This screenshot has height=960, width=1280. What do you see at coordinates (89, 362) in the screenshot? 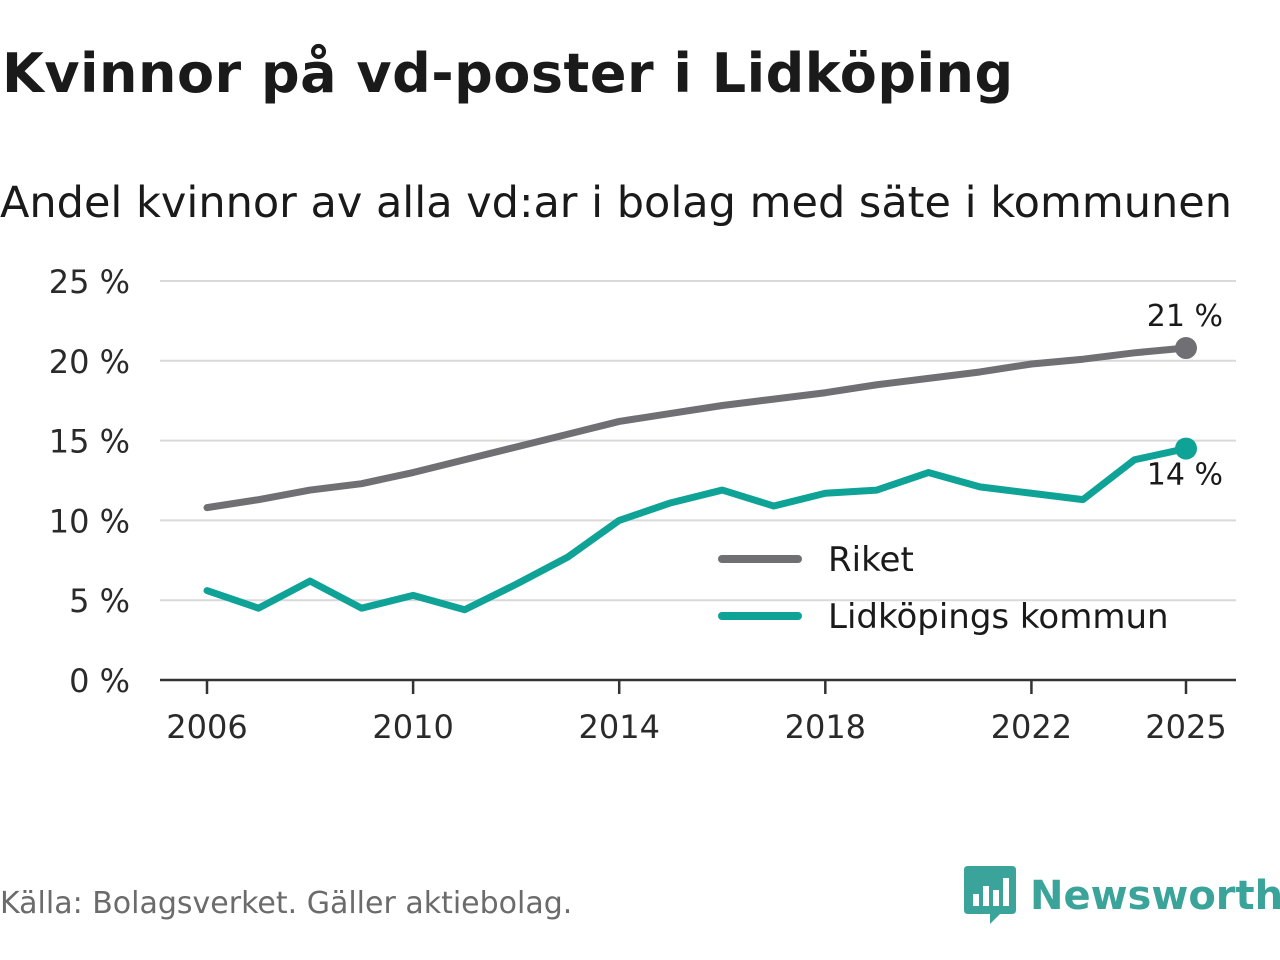
I see `y-tick-label: 20 %` at bounding box center [89, 362].